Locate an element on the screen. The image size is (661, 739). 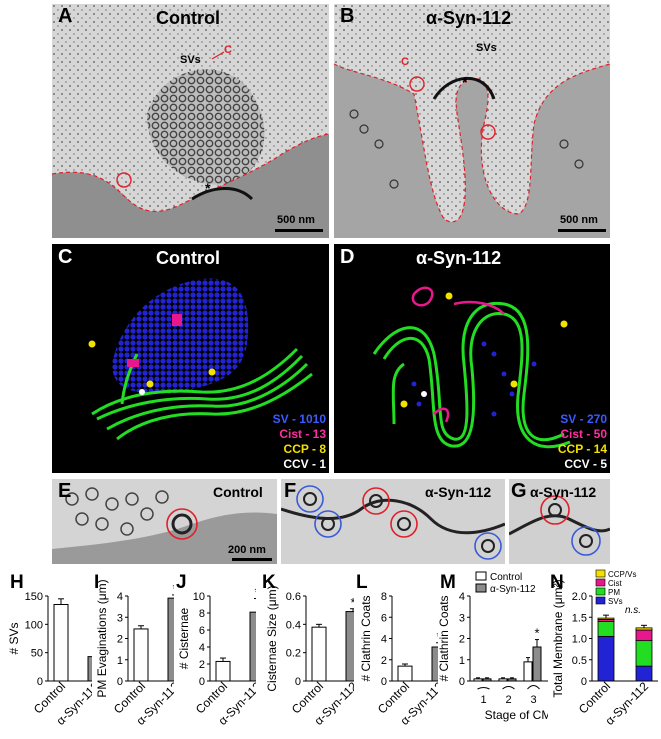
chart-m-ylabel: # Clathrin Coats is located at coordinates (444, 638).